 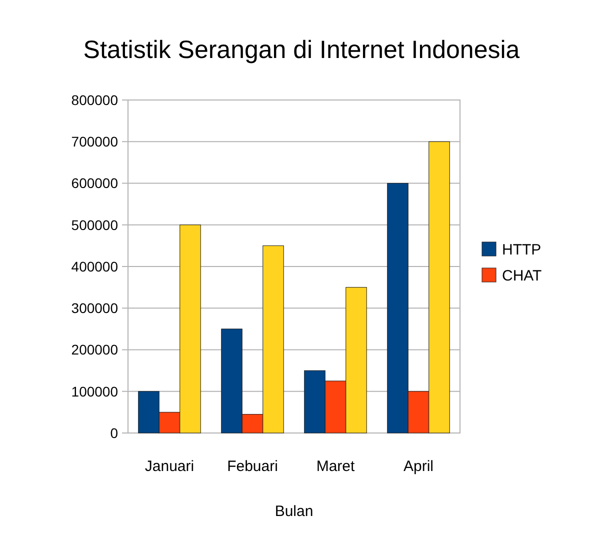 What do you see at coordinates (522, 249) in the screenshot?
I see `legend-label: HTTP` at bounding box center [522, 249].